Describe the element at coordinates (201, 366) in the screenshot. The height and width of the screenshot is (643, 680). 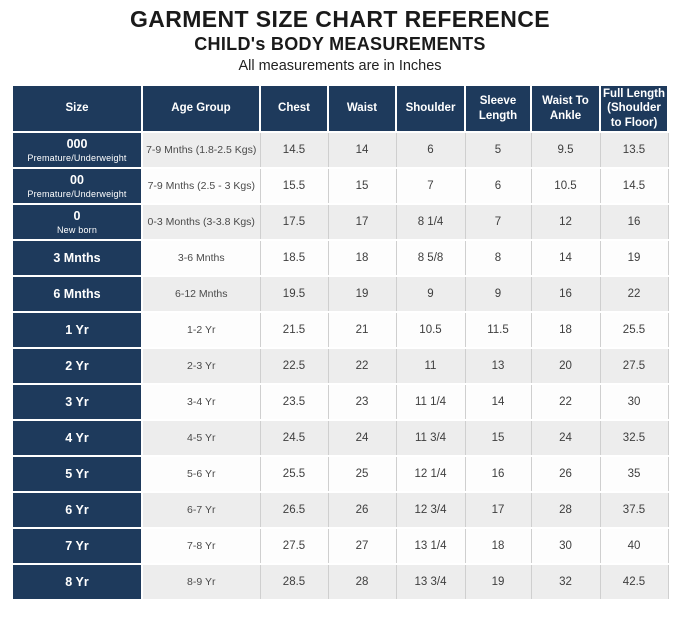
I see `age-group-cell: 2-3 Yr` at that location.